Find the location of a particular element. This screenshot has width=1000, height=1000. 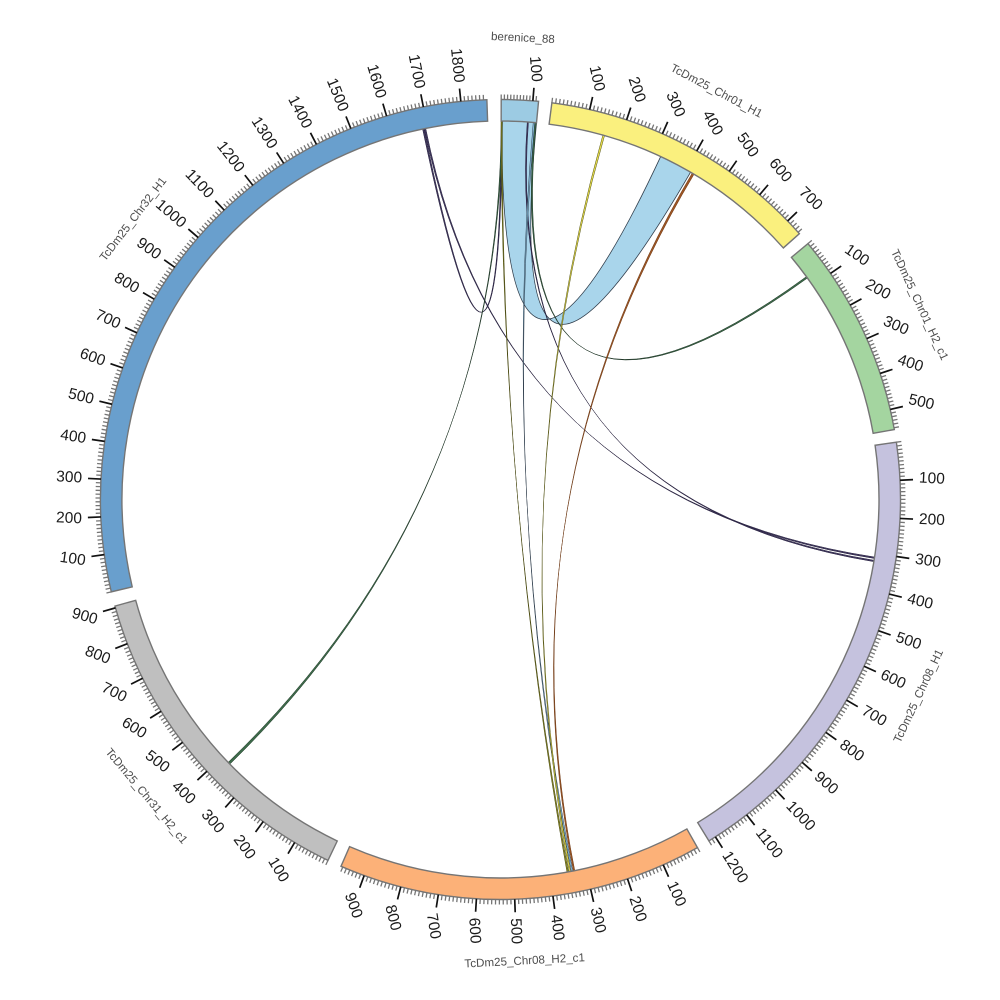

svg-text: 700 is located at coordinates (433, 926).